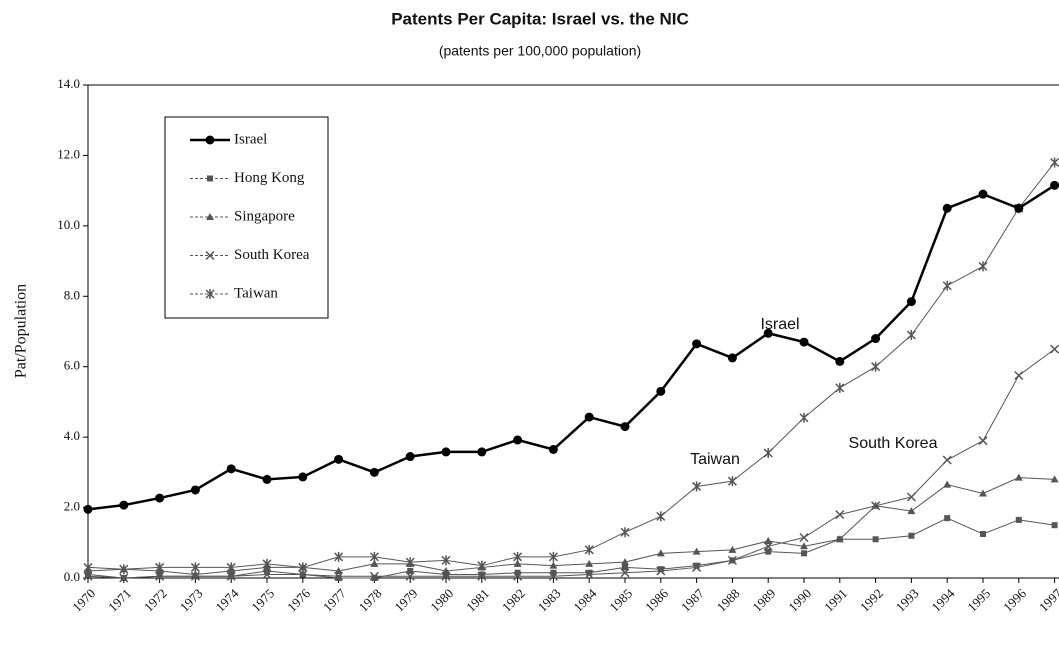 The image size is (1059, 645). What do you see at coordinates (72, 576) in the screenshot?
I see `y-tick-label: 0.0` at bounding box center [72, 576].